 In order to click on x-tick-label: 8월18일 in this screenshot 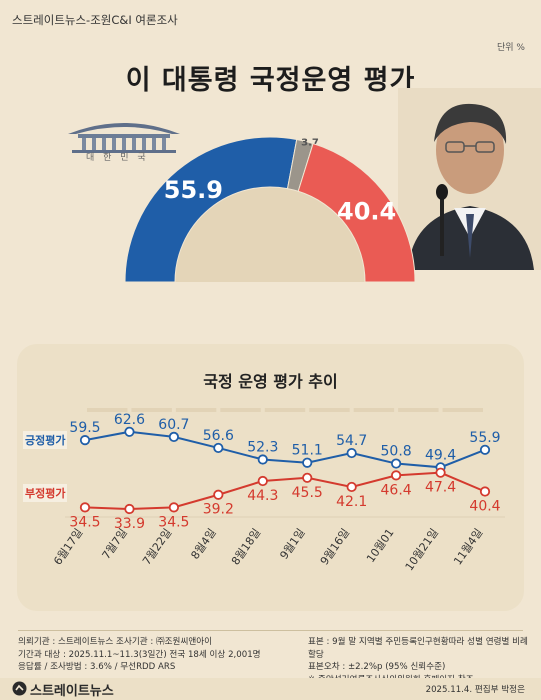, I will do `click(245, 547)`.